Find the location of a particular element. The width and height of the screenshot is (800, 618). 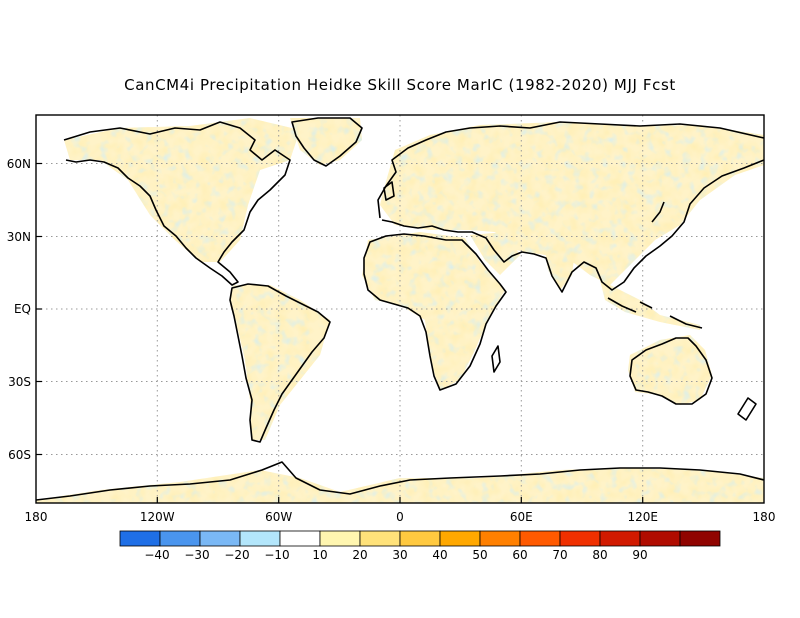

lat-label-30n: 30N is located at coordinates (19, 237).